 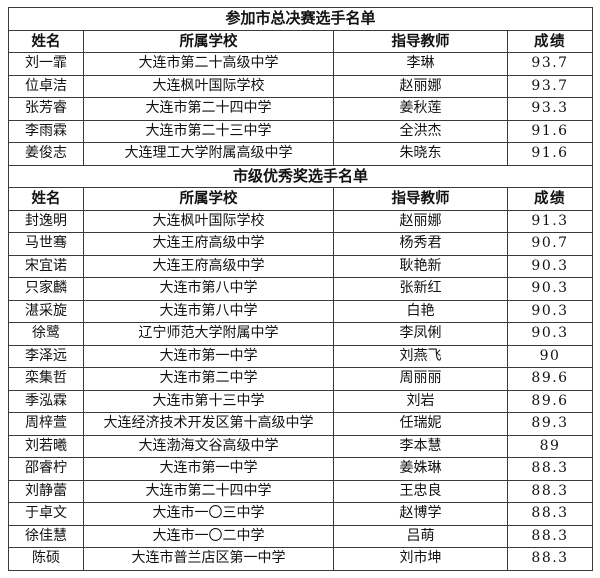 What do you see at coordinates (46, 311) in the screenshot?
I see `name-cell: 湛采旋` at bounding box center [46, 311].